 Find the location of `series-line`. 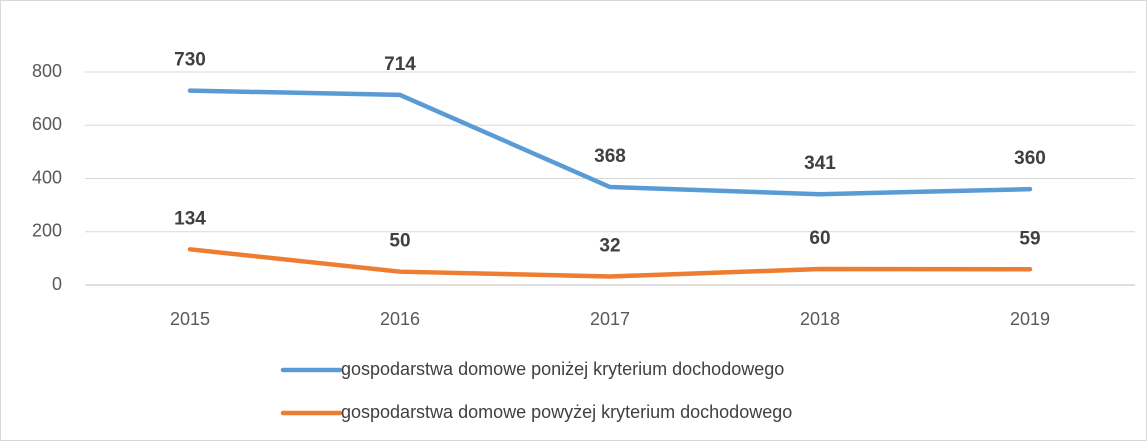

series-line is located at coordinates (610, 263).